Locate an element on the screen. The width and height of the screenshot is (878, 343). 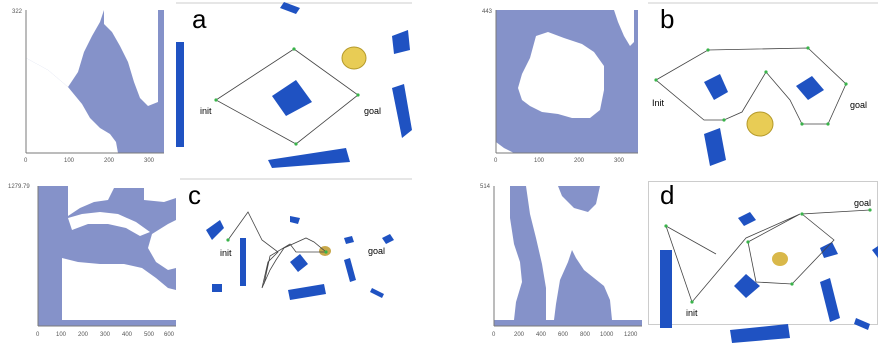
plot-a: 322 0 100 200 300 is located at coordinates (88, 85).